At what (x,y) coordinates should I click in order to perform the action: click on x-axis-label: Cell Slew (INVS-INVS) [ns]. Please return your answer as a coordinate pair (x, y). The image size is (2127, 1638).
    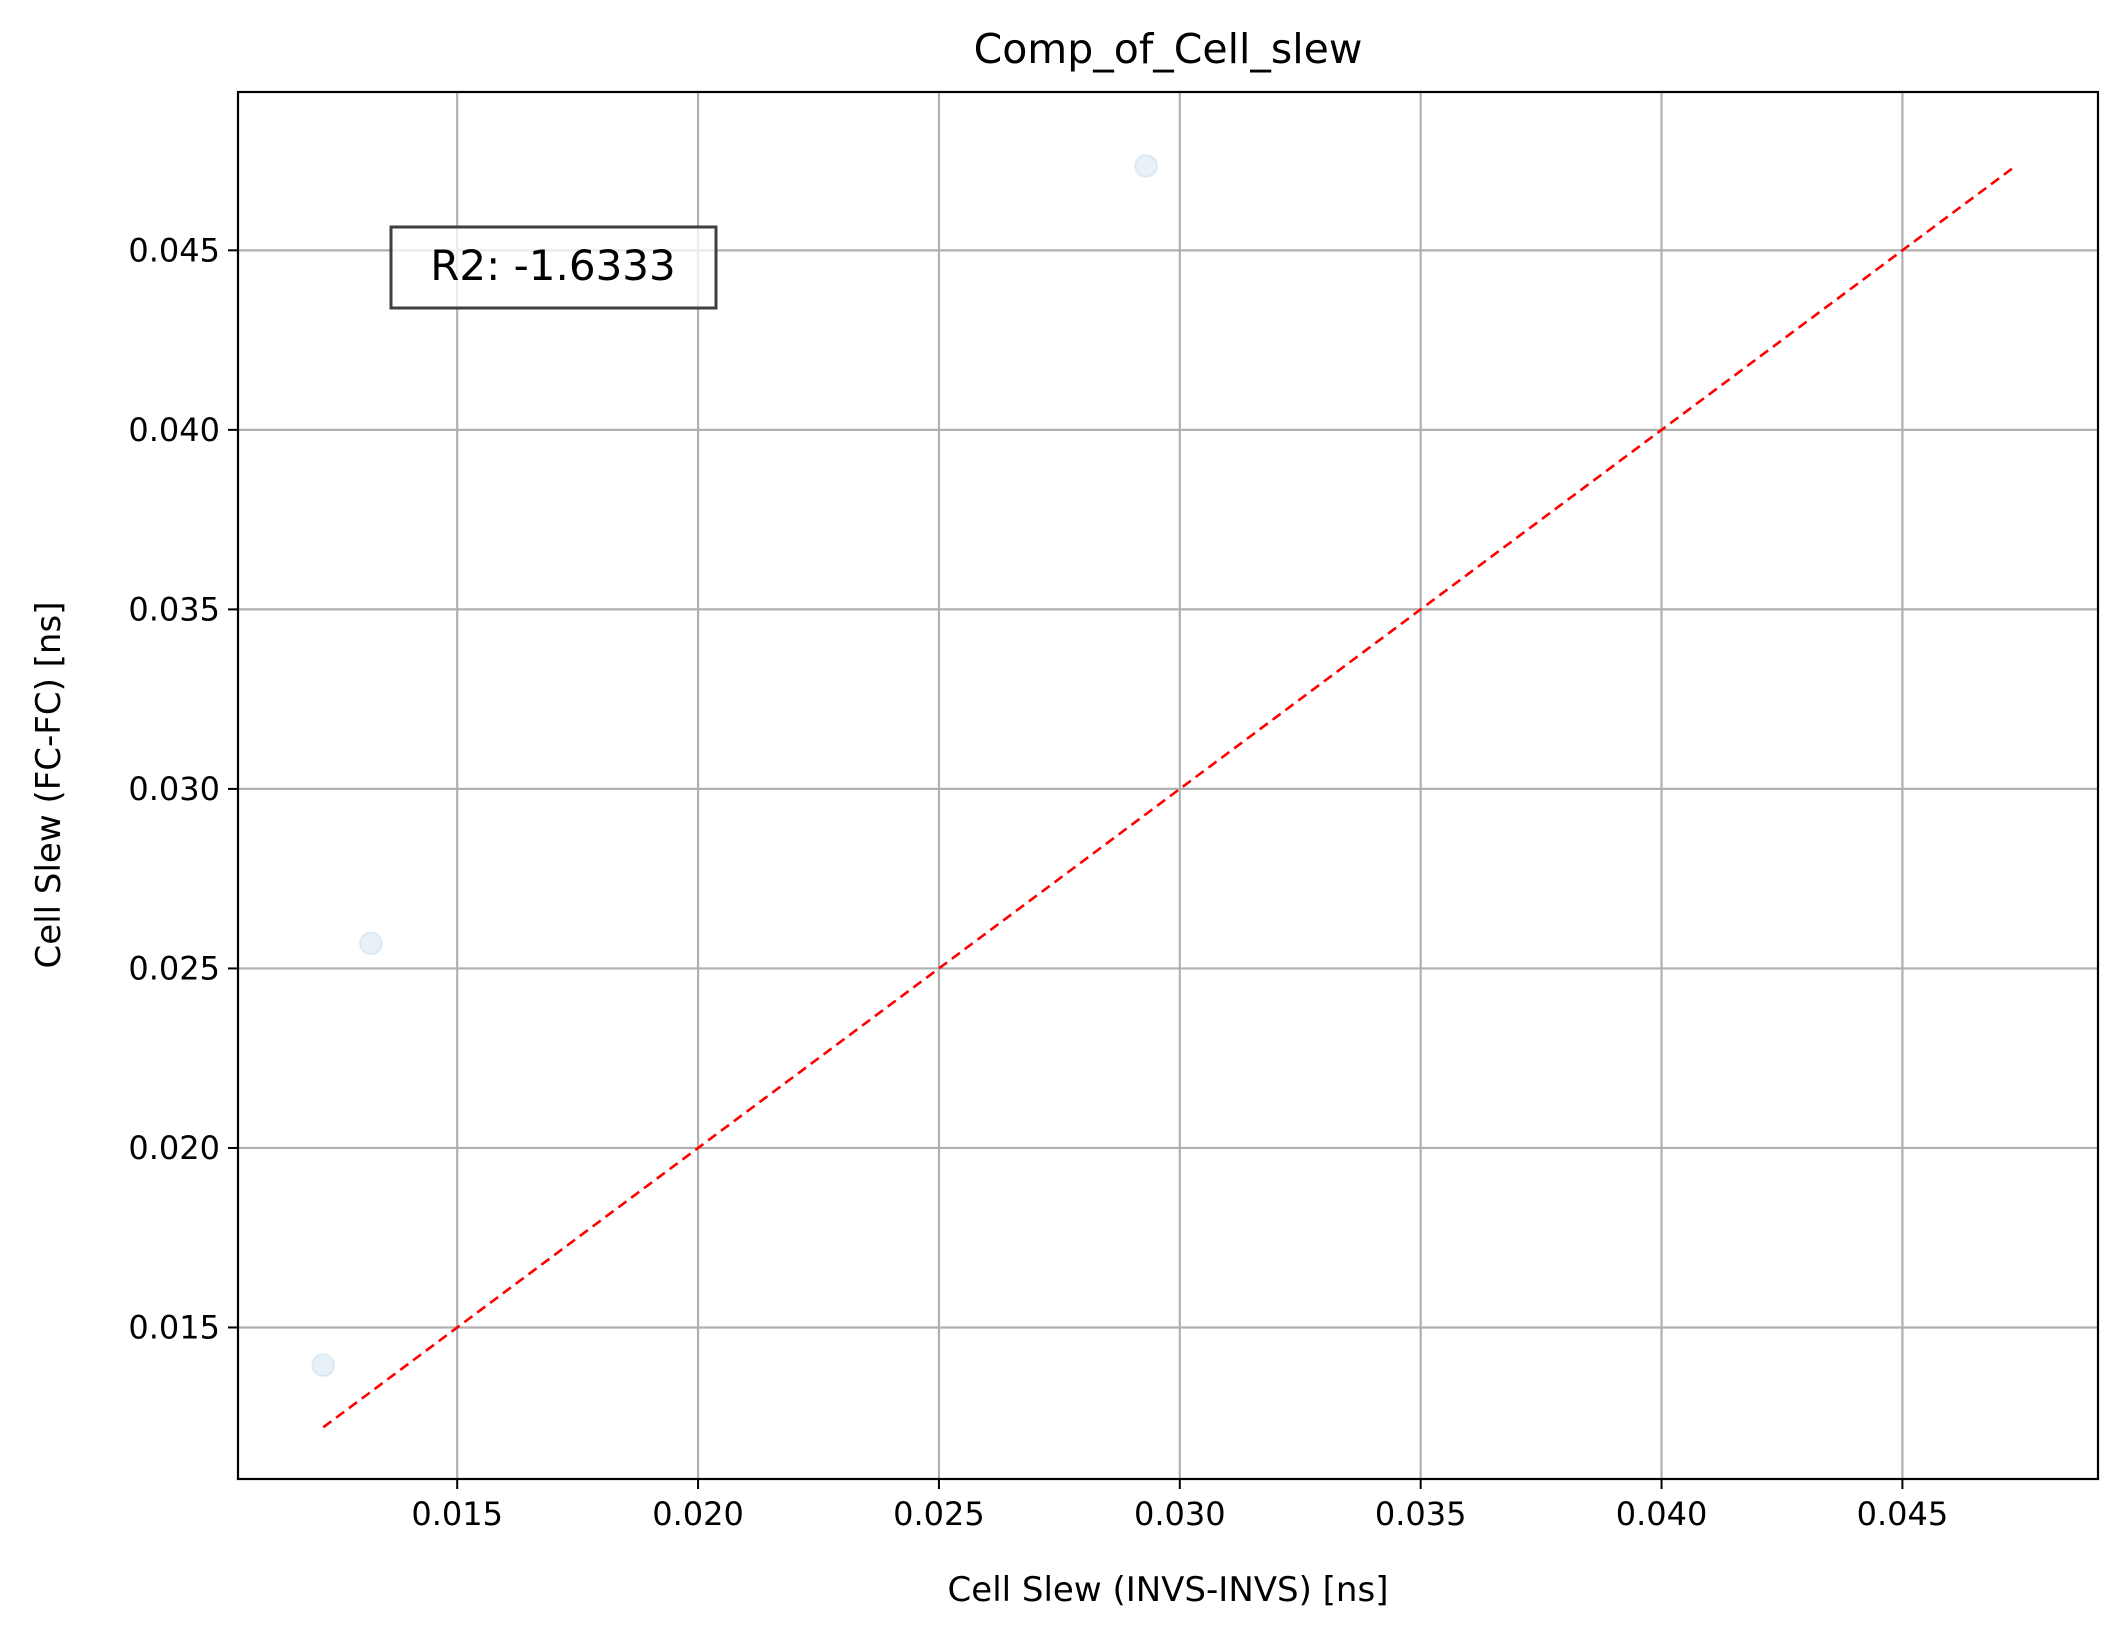
    Looking at the image, I should click on (1168, 1590).